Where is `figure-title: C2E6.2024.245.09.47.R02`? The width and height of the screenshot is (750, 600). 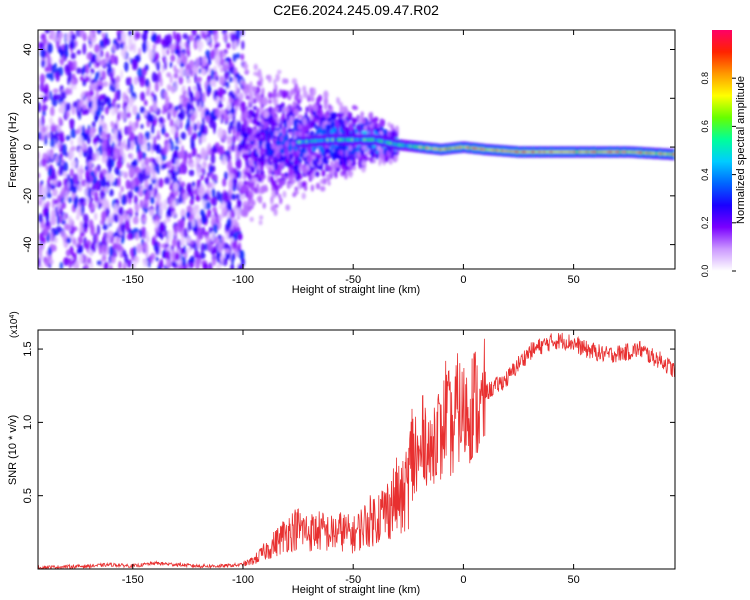
figure-title: C2E6.2024.245.09.47.R02 is located at coordinates (356, 10).